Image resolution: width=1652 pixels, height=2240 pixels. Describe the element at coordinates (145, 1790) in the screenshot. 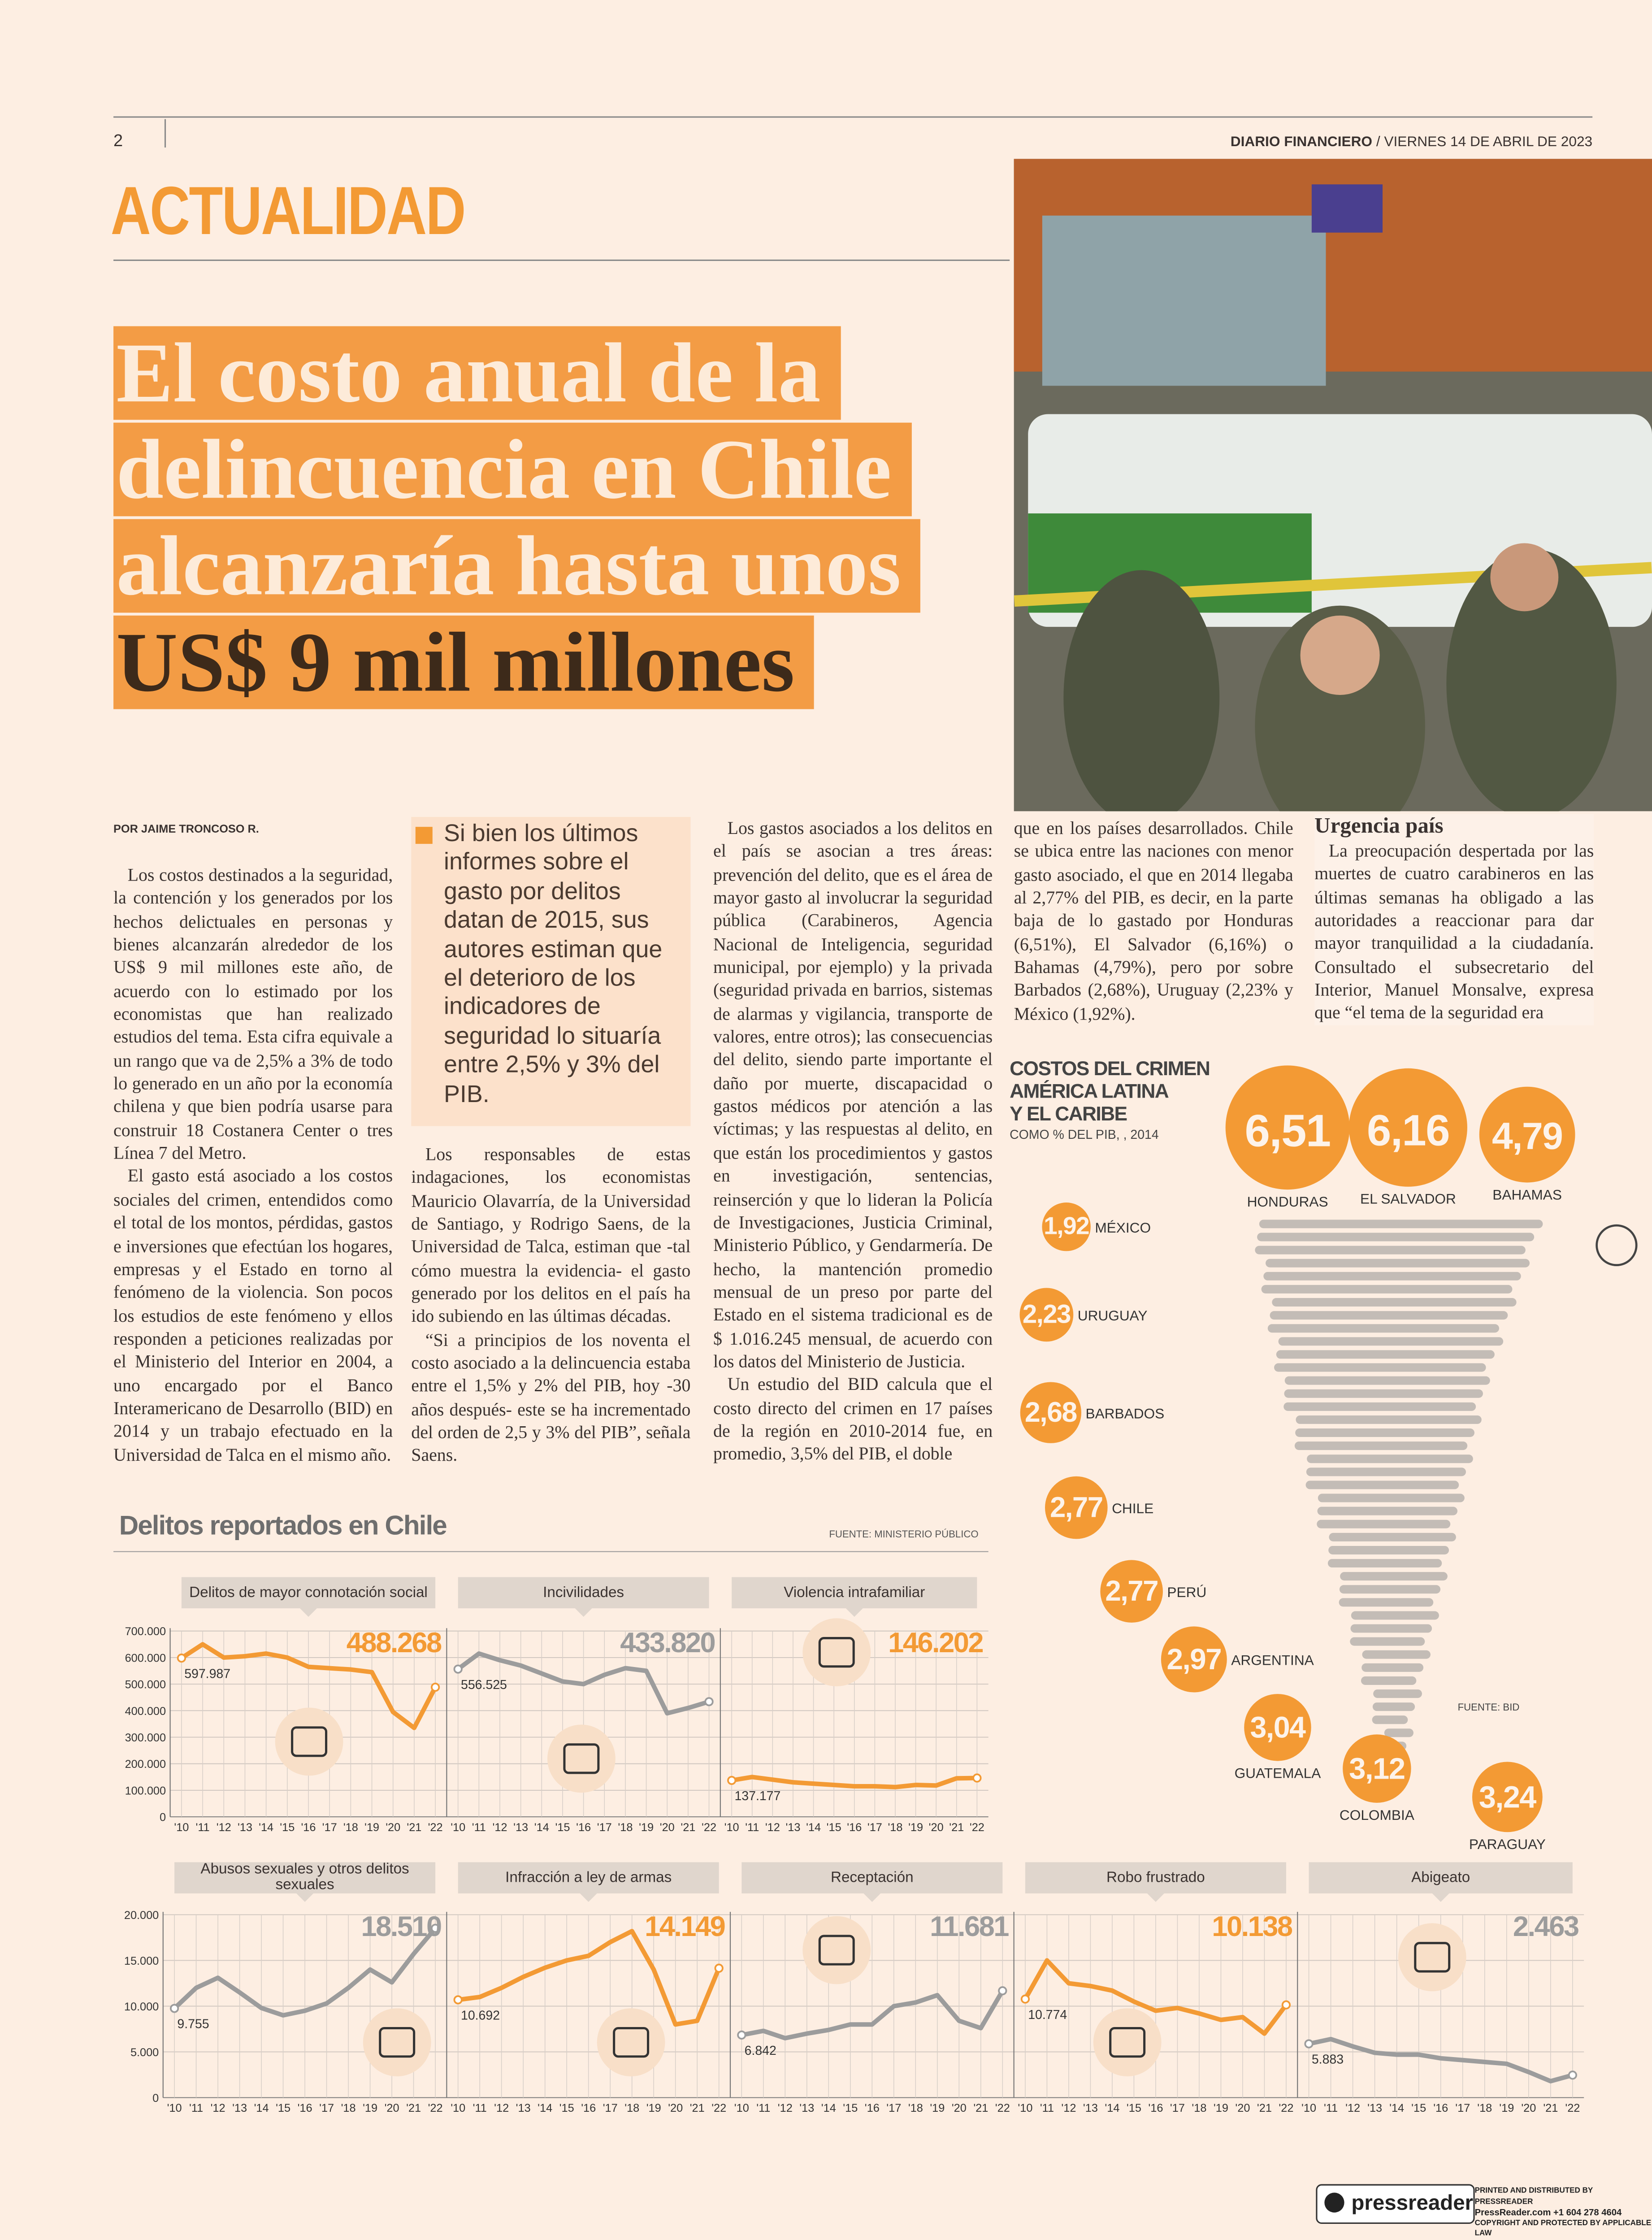

I see `y-tick-label: 100.000` at that location.